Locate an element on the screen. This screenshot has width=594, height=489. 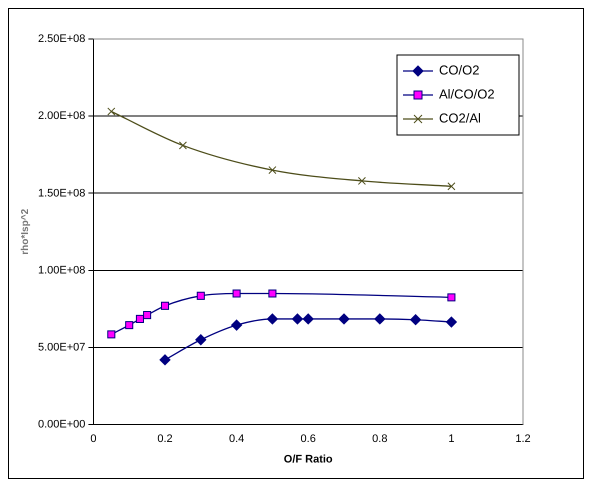
y-tick-label: 2.50E+08 is located at coordinates (62, 39).